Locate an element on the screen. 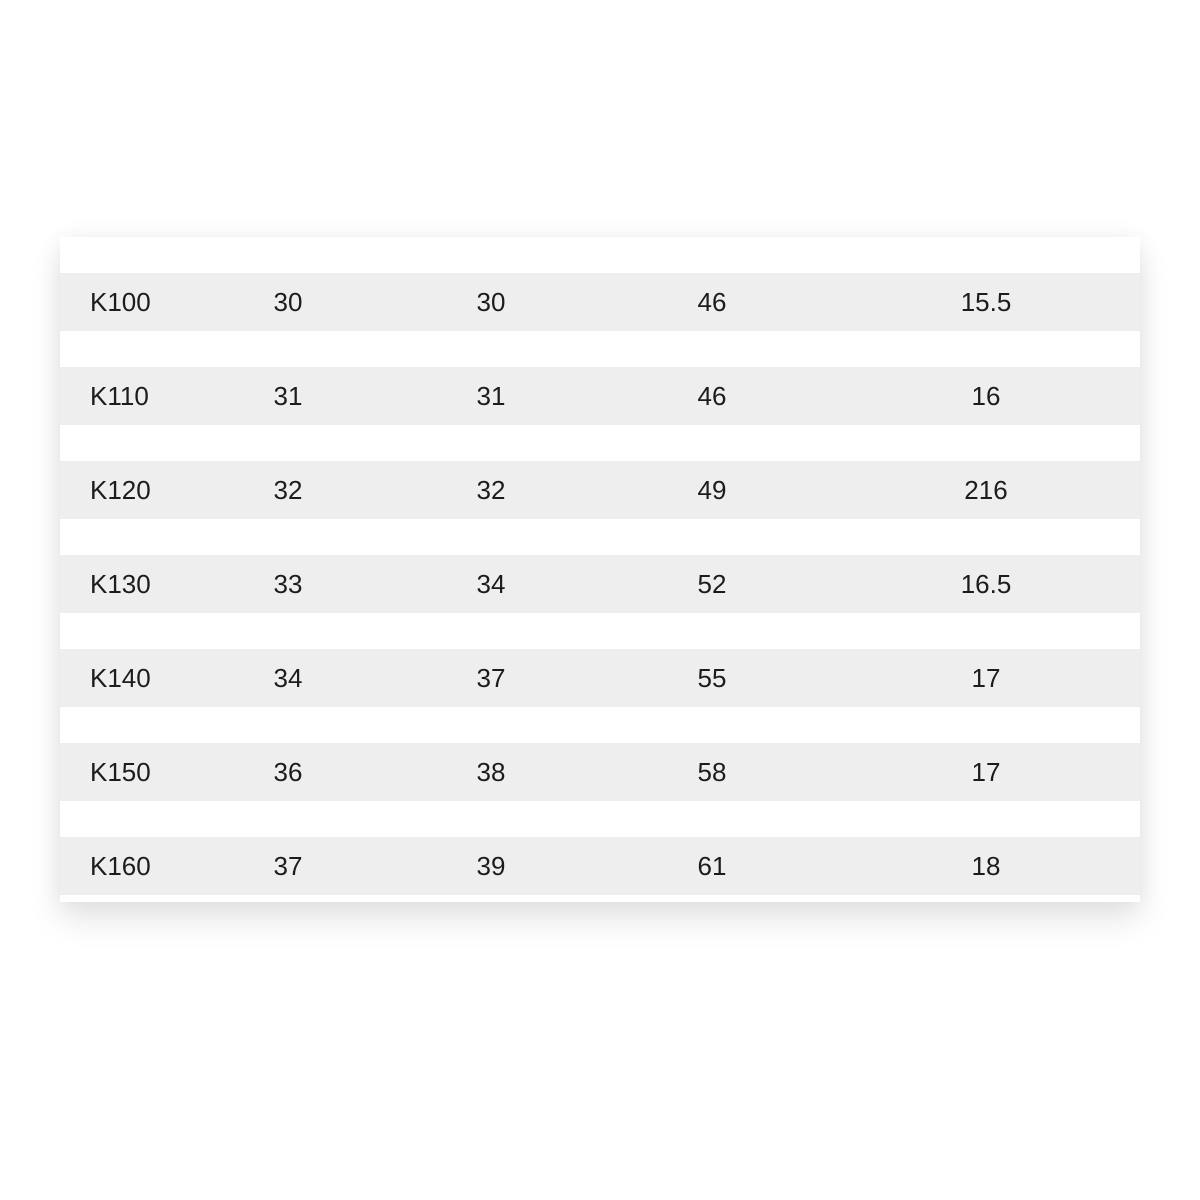 This screenshot has height=1200, width=1200. table-cell: K130 is located at coordinates (120, 584).